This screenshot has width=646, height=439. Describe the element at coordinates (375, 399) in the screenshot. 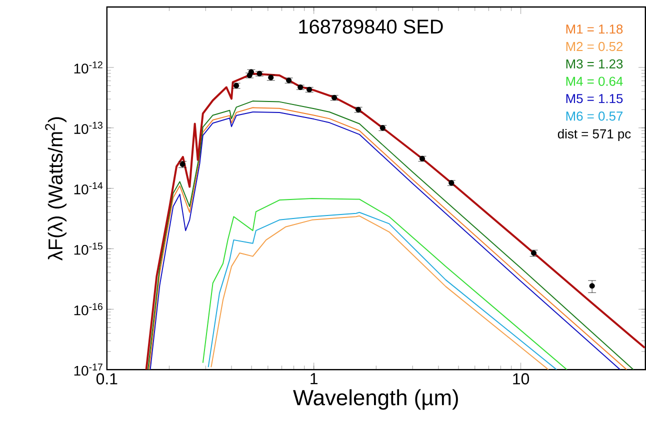

I see `x-axis-title: Wavelength (µm)` at that location.